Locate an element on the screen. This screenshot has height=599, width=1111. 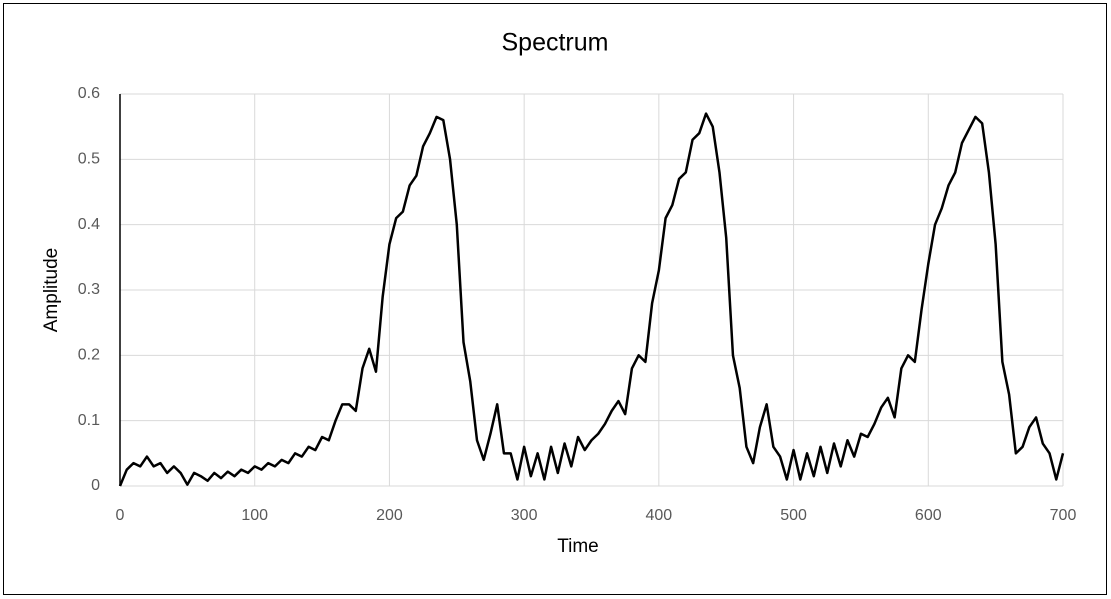
y-tick-label: 0.6 is located at coordinates (89, 93).